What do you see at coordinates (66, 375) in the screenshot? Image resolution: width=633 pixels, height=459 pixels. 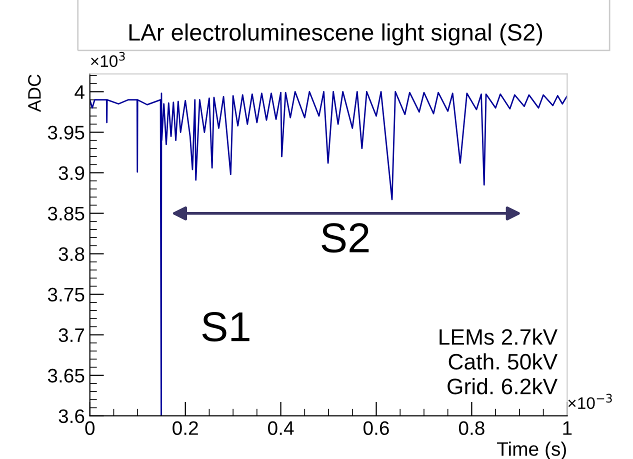 I see `y-tick-label: 3.65` at bounding box center [66, 375].